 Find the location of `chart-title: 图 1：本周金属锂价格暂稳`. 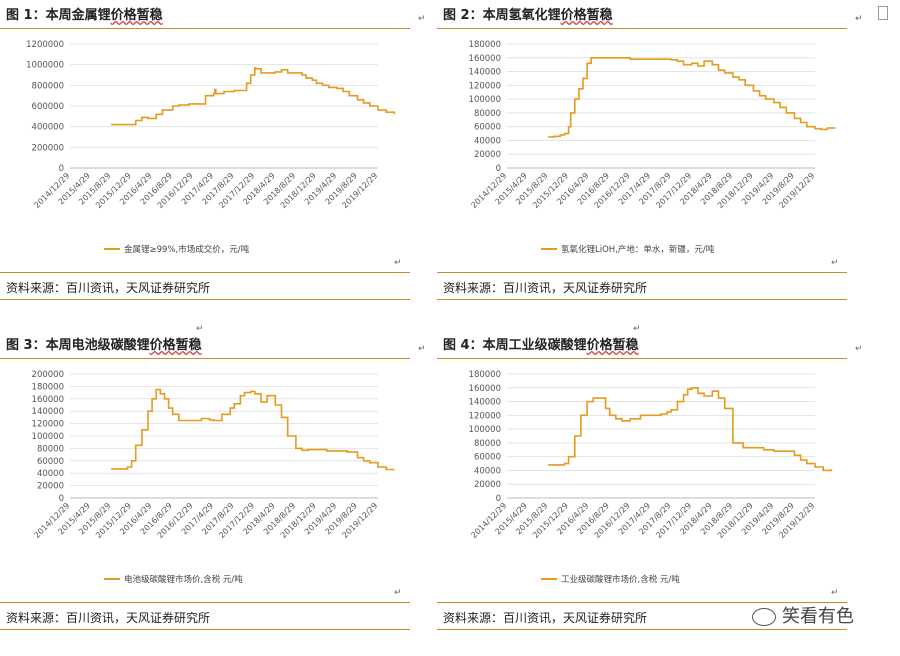

chart-title: 图 1：本周金属锂价格暂稳 is located at coordinates (84, 13).